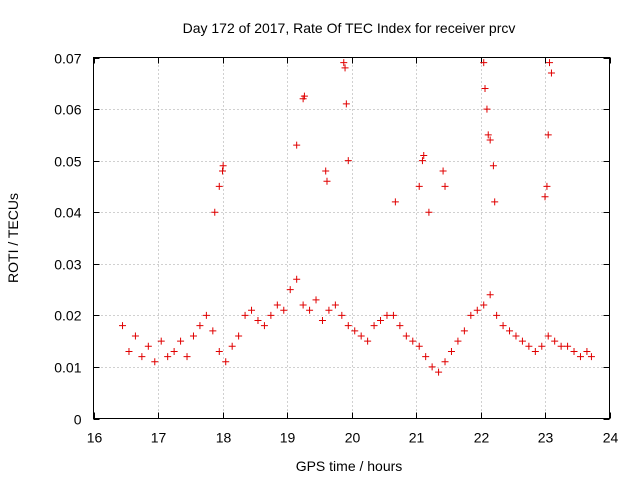 This screenshot has height=480, width=640. What do you see at coordinates (546, 438) in the screenshot?
I see `x-tick-label: 23` at bounding box center [546, 438].